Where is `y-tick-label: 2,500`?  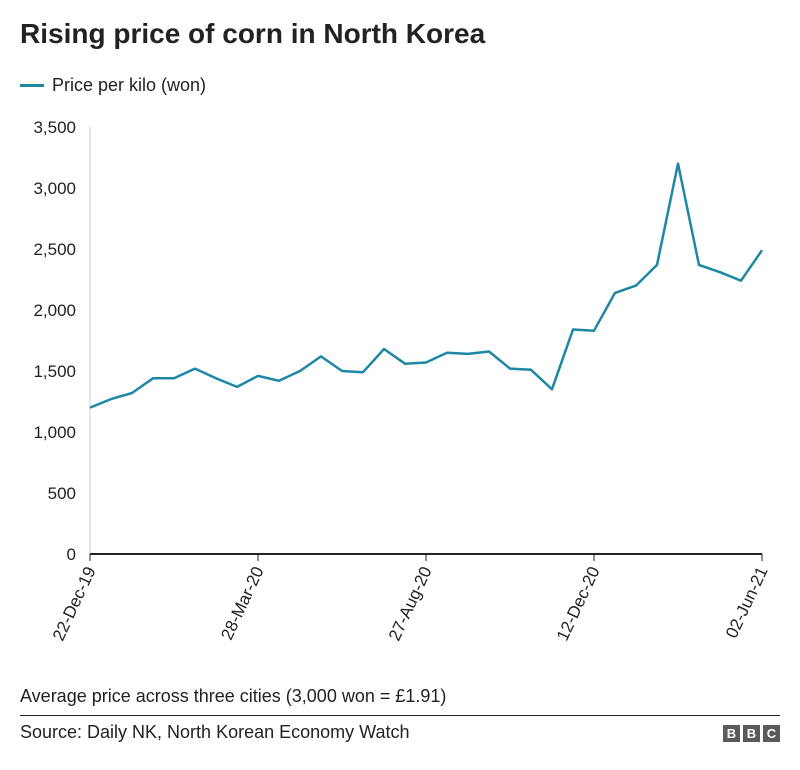 y-tick-label: 2,500 is located at coordinates (54, 249).